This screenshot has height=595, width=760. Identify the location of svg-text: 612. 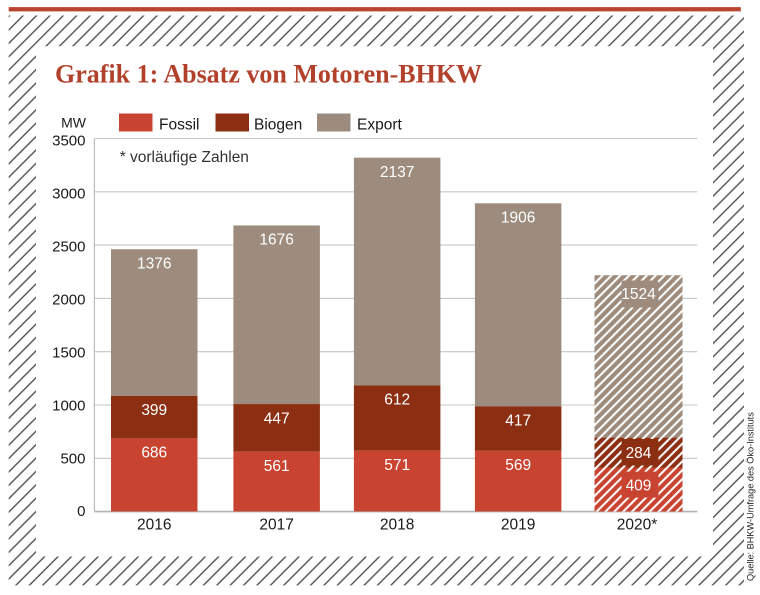
(397, 400).